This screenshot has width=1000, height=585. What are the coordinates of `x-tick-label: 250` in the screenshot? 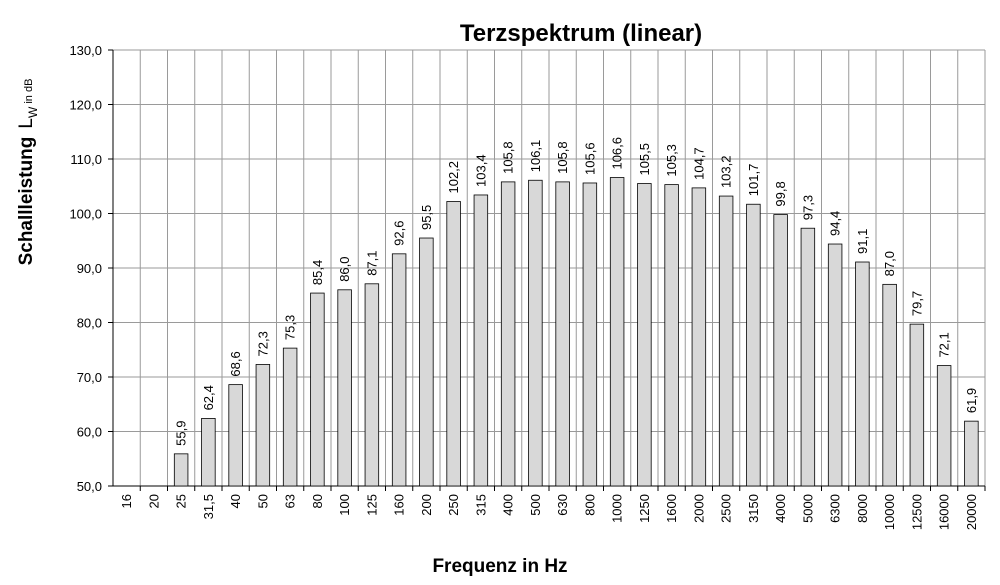 It's located at (453, 505).